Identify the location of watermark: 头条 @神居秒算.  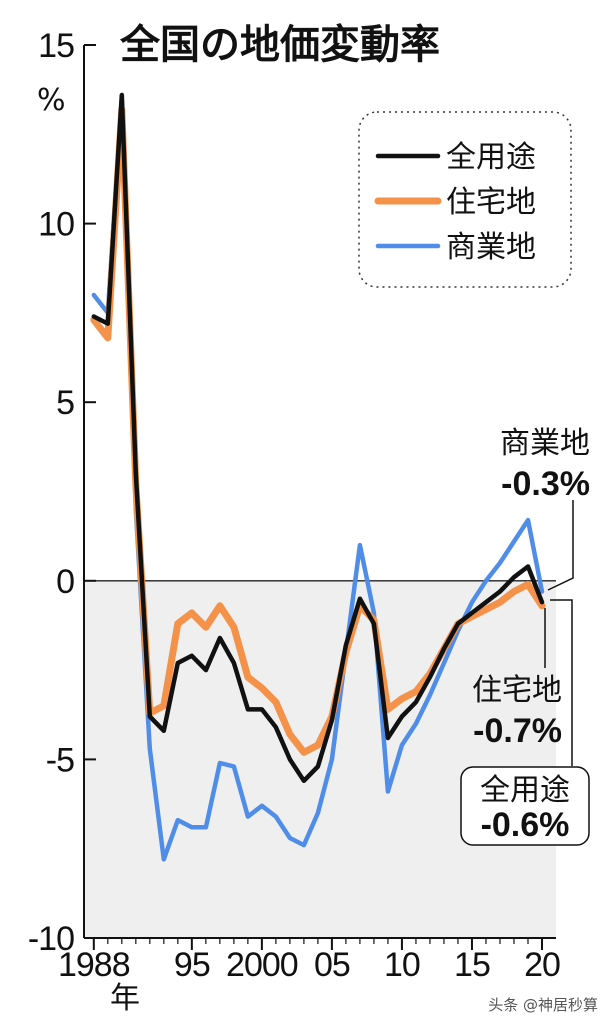
(543, 1005).